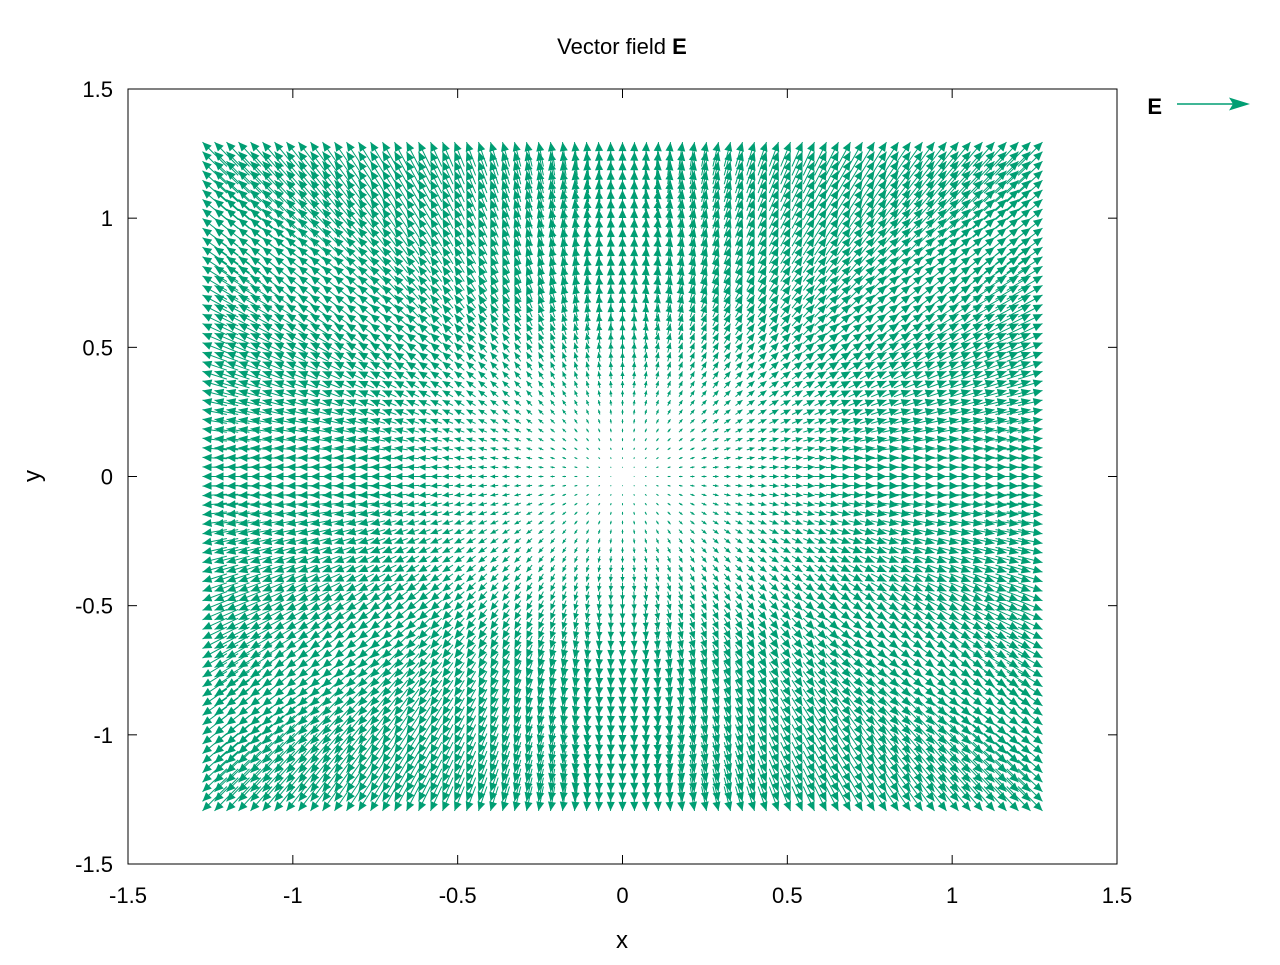  Describe the element at coordinates (458, 895) in the screenshot. I see `x-tick-label: -0.5` at that location.